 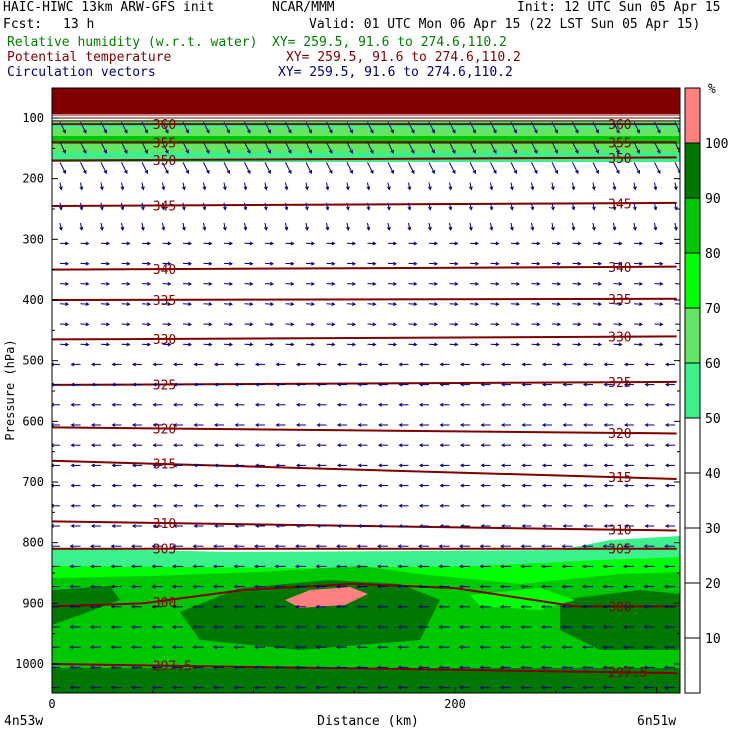 I want to click on theta-label: 335, so click(x=164, y=301).